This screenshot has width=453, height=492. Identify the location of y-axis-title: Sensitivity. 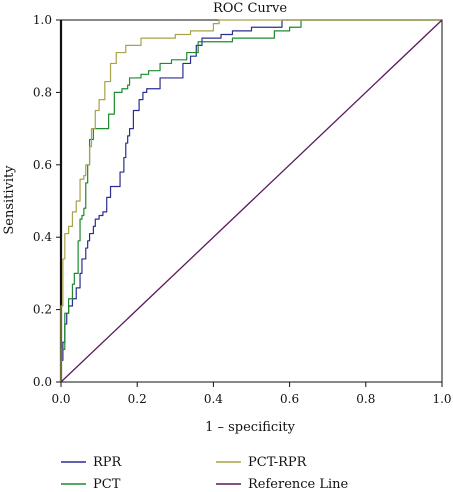
(9, 200).